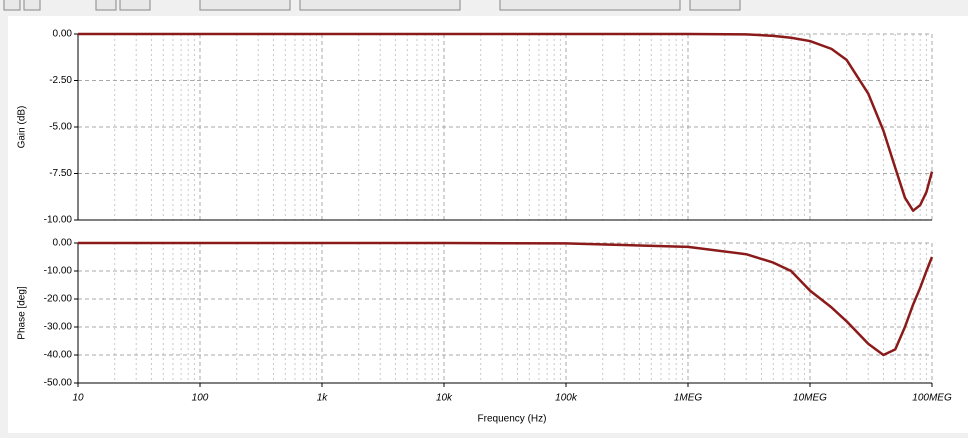 Image resolution: width=968 pixels, height=438 pixels. Describe the element at coordinates (60, 127) in the screenshot. I see `y-tick-label: -5.00` at that location.